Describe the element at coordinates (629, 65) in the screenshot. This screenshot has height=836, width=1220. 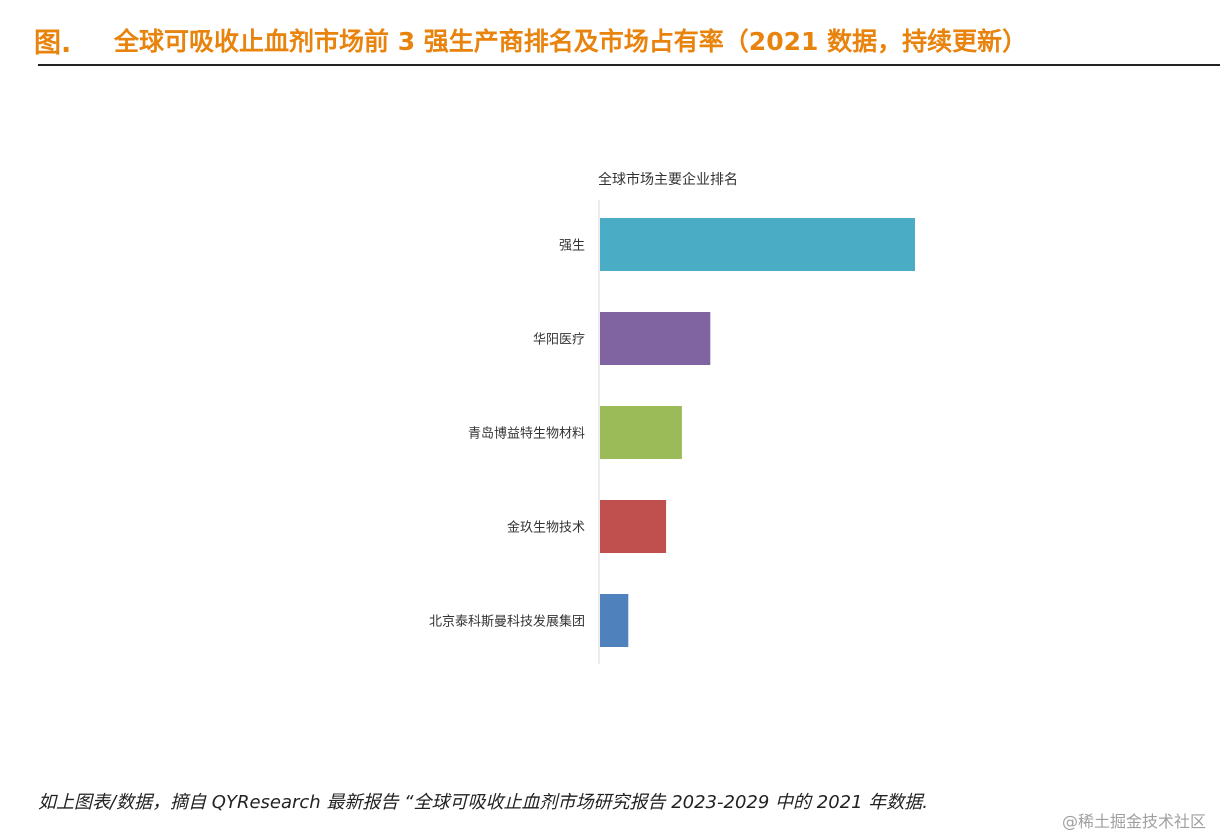
I see `header-divider` at that location.